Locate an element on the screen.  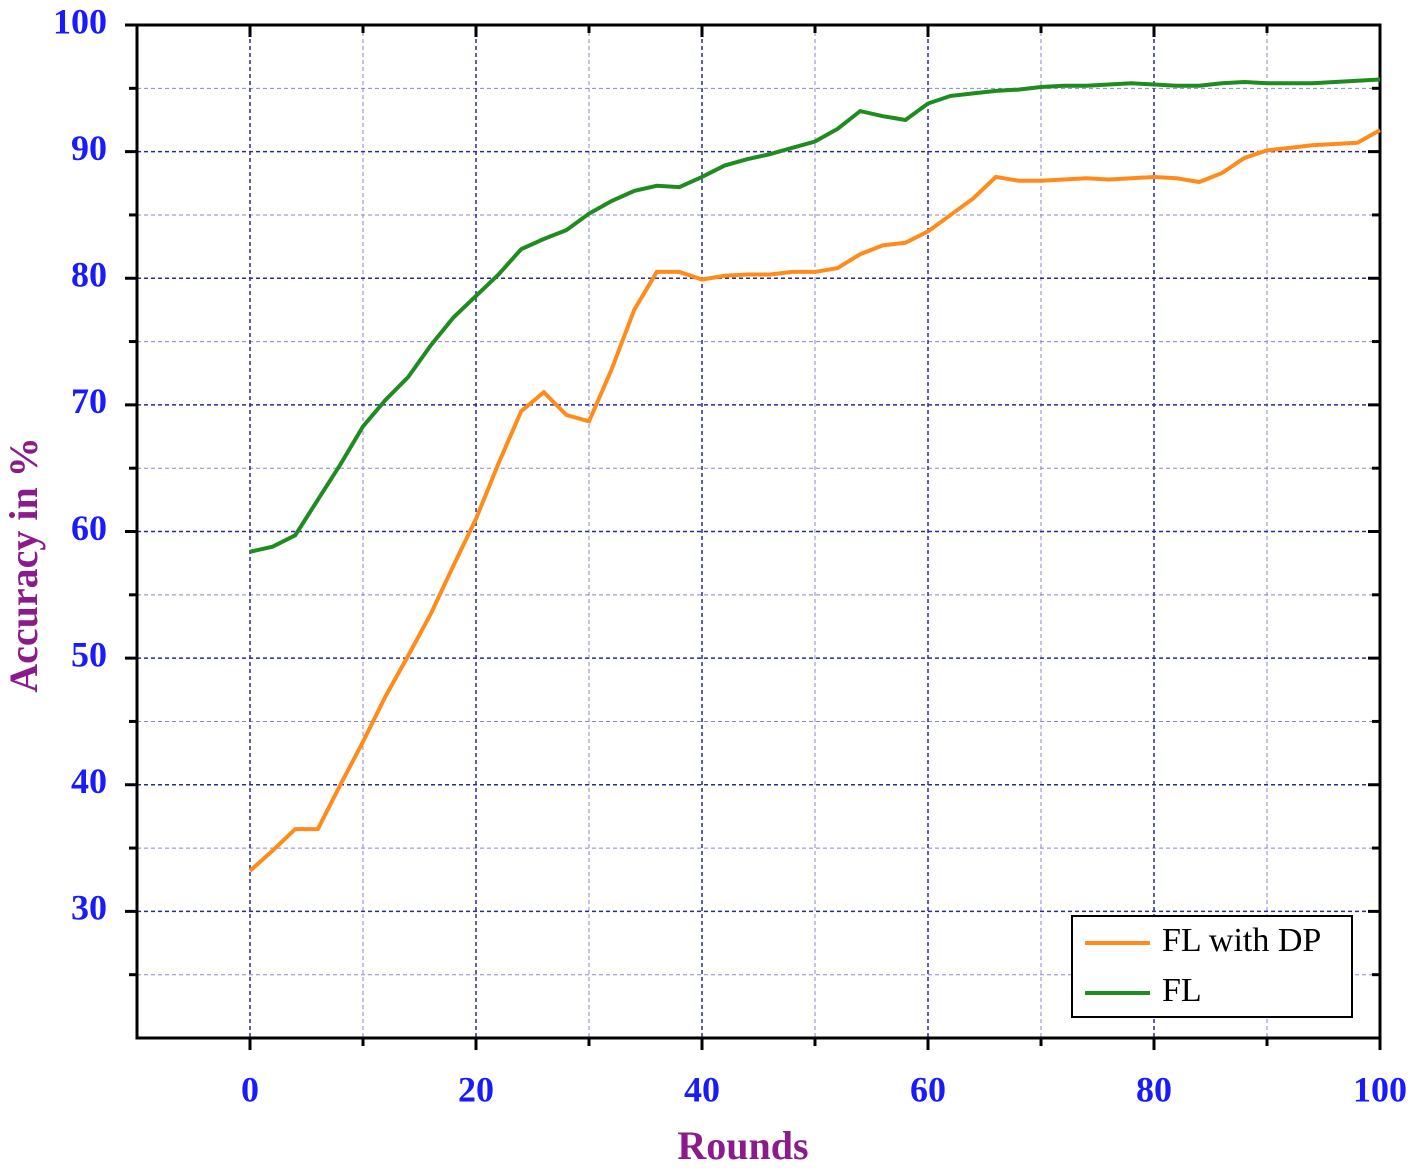
legend-label: FL is located at coordinates (1182, 990).